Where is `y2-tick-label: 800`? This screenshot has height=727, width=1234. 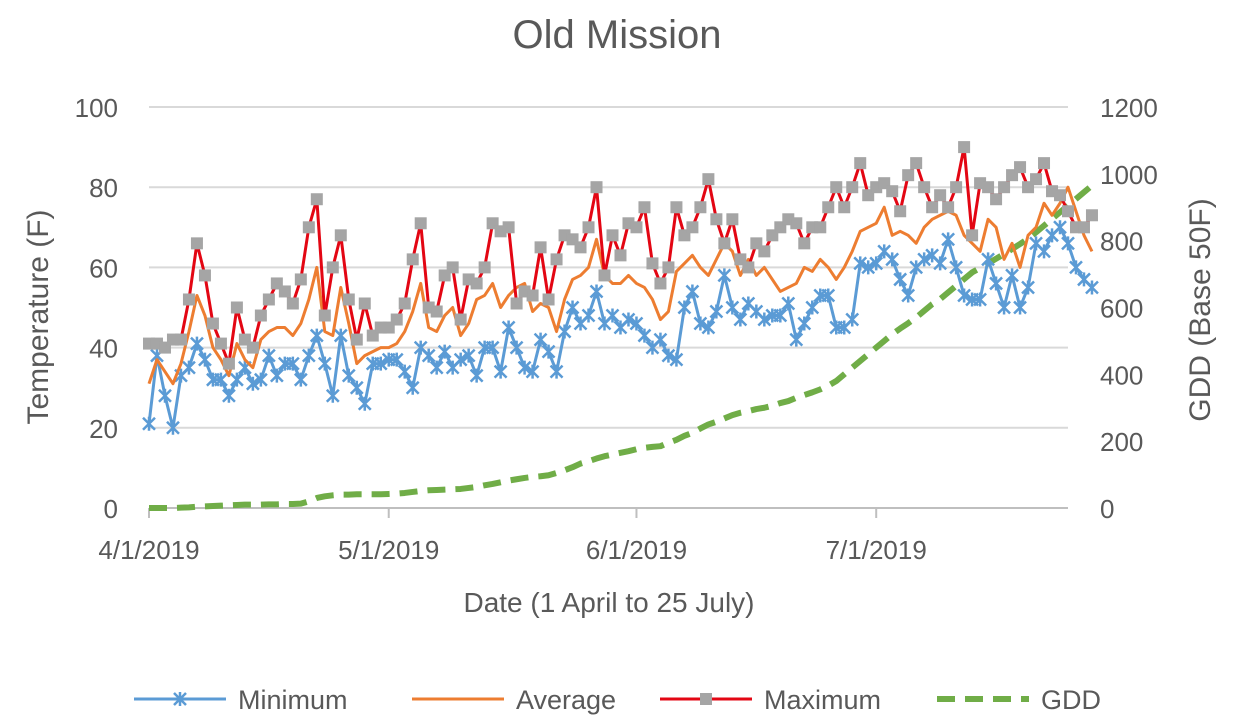
y2-tick-label: 800 is located at coordinates (1121, 242).